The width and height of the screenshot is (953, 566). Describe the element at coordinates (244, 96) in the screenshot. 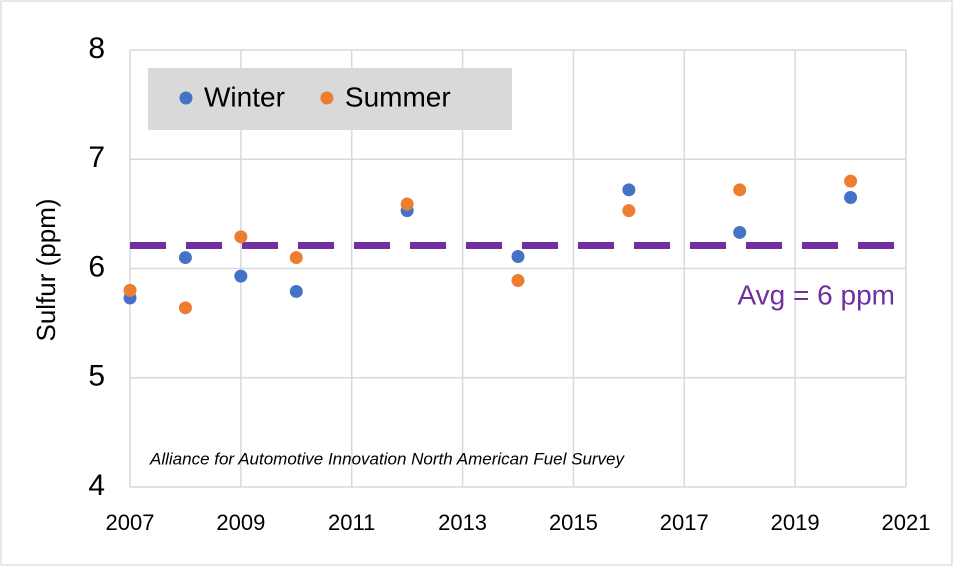

I see `legend-label: Winter` at that location.